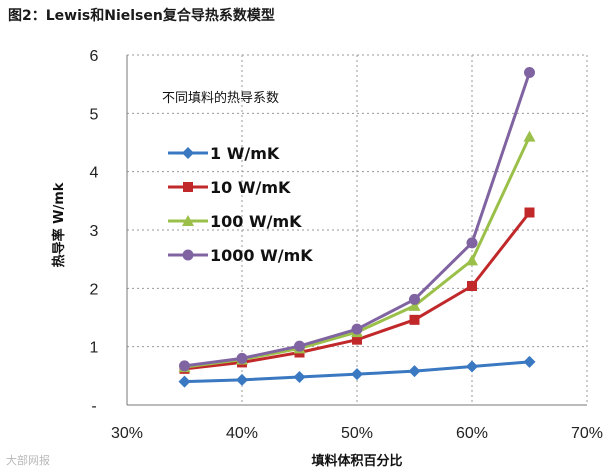 The width and height of the screenshot is (610, 475). I want to click on watermark-text: 大部网报, so click(28, 460).